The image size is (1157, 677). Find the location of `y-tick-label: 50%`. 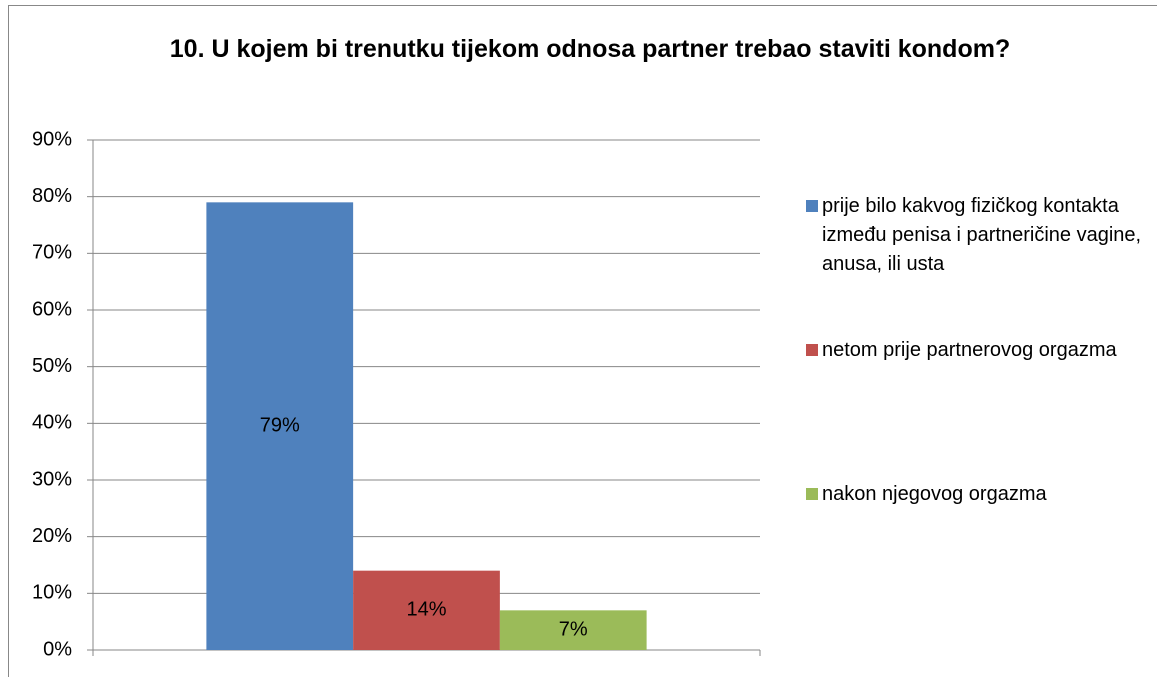

y-tick-label: 50% is located at coordinates (52, 366).